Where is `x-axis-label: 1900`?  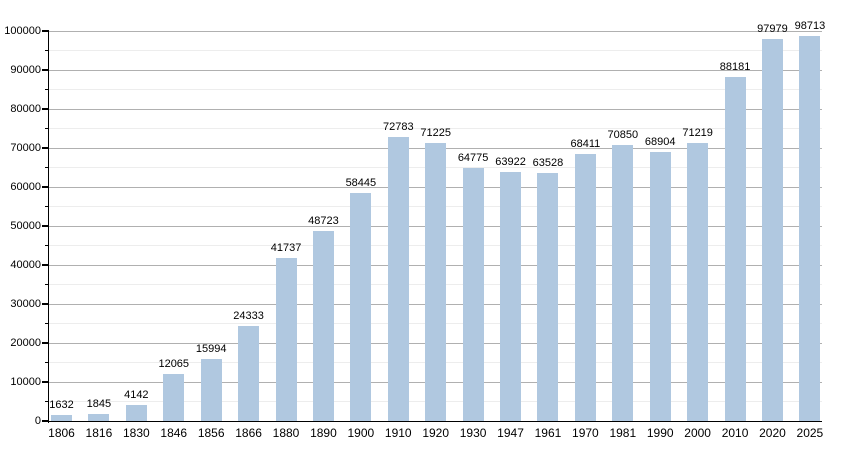 x-axis-label: 1900 is located at coordinates (361, 433).